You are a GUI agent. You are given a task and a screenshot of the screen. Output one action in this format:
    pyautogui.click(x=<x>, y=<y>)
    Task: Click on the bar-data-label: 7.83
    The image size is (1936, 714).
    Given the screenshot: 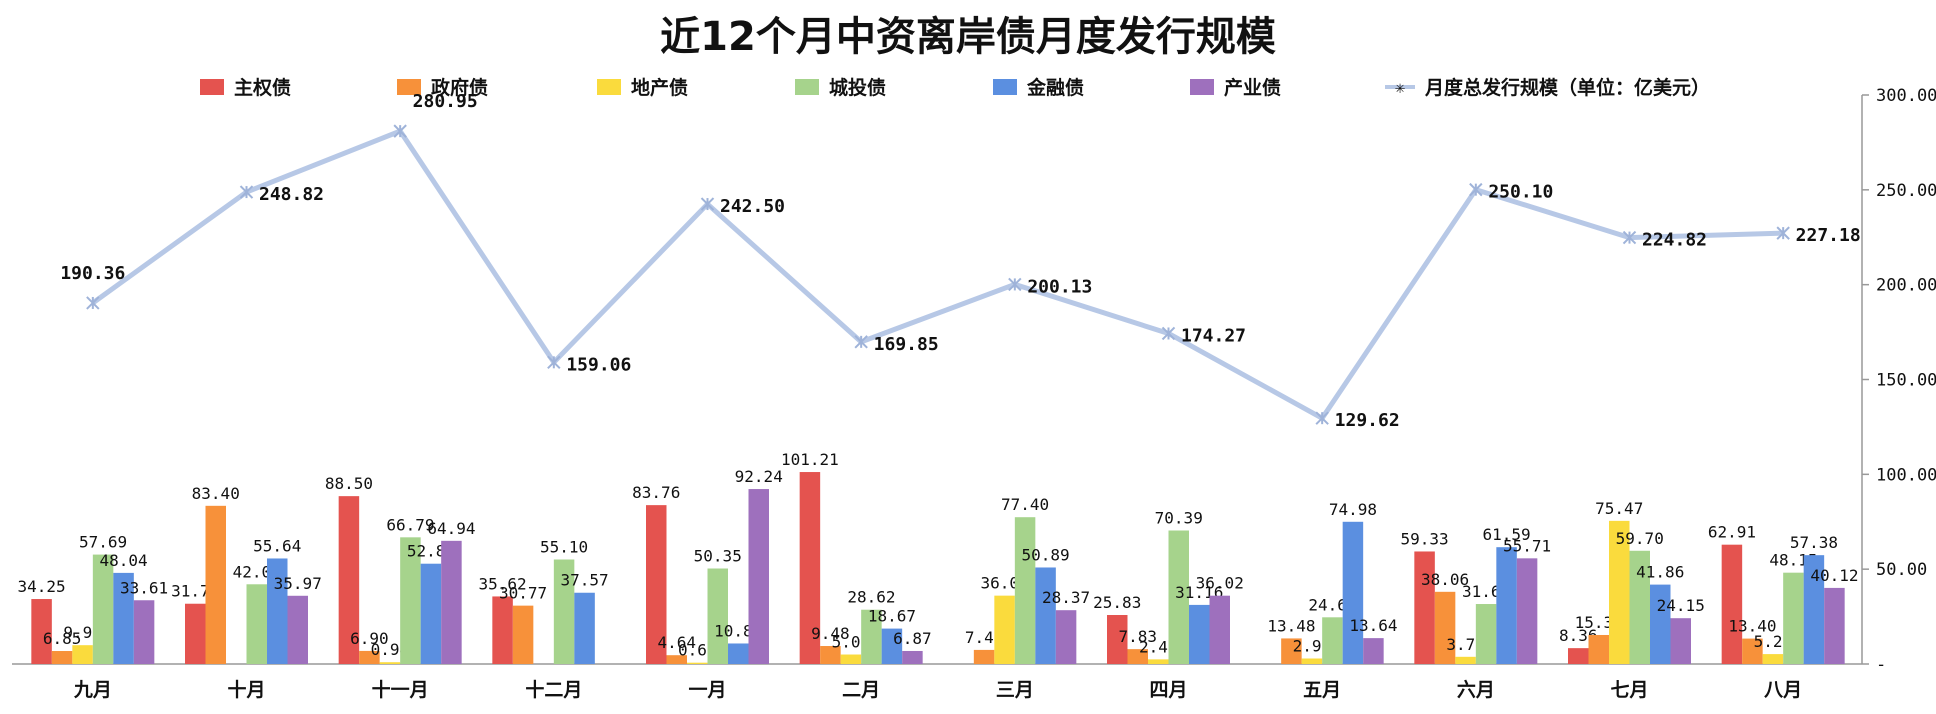 What is the action you would take?
    pyautogui.click(x=1137, y=636)
    